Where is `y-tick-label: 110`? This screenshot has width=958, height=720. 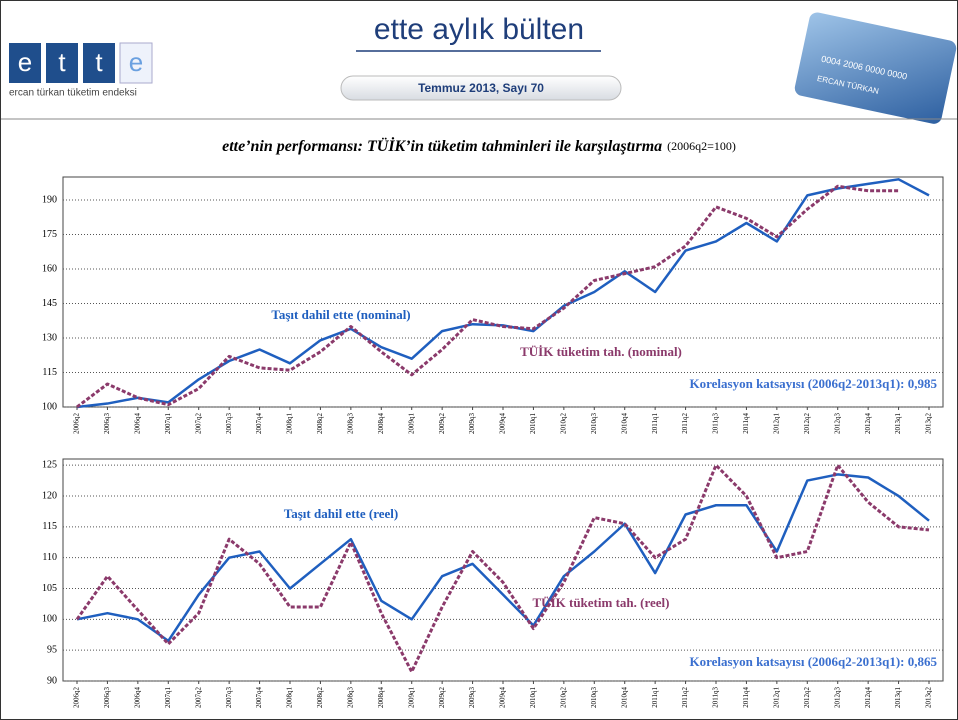 y-tick-label: 110 is located at coordinates (49, 557).